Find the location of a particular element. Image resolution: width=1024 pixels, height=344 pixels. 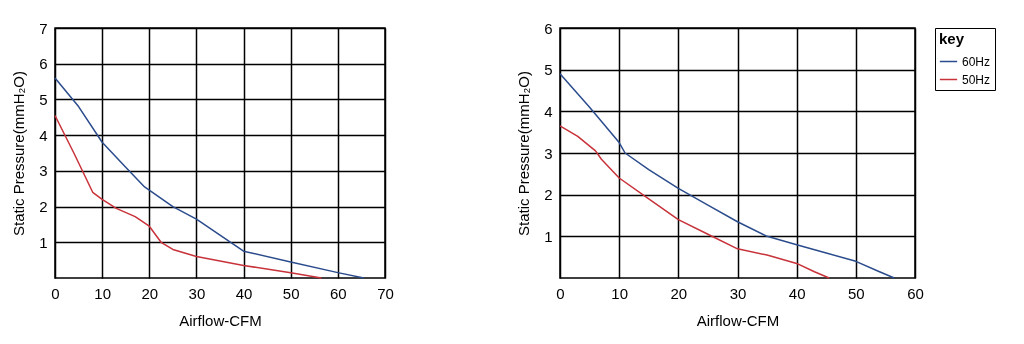

y-tick-label: 7 is located at coordinates (43, 28).